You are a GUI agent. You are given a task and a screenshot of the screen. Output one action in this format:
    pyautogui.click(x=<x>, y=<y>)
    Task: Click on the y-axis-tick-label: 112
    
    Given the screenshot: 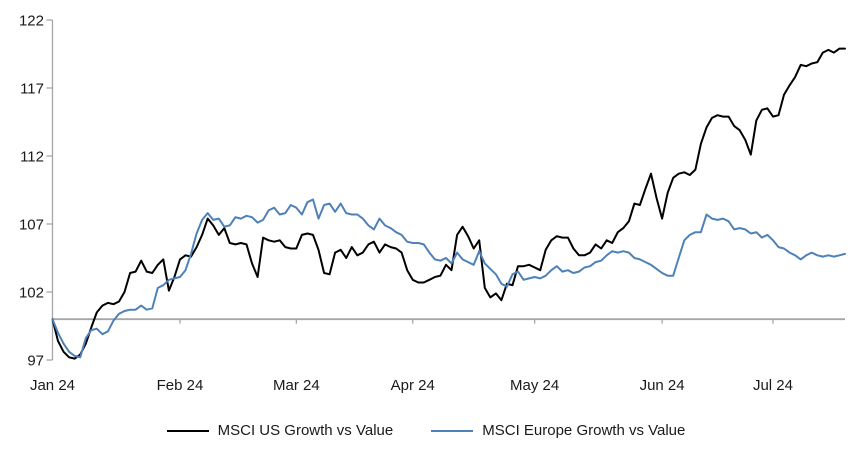 What is the action you would take?
    pyautogui.click(x=32, y=156)
    